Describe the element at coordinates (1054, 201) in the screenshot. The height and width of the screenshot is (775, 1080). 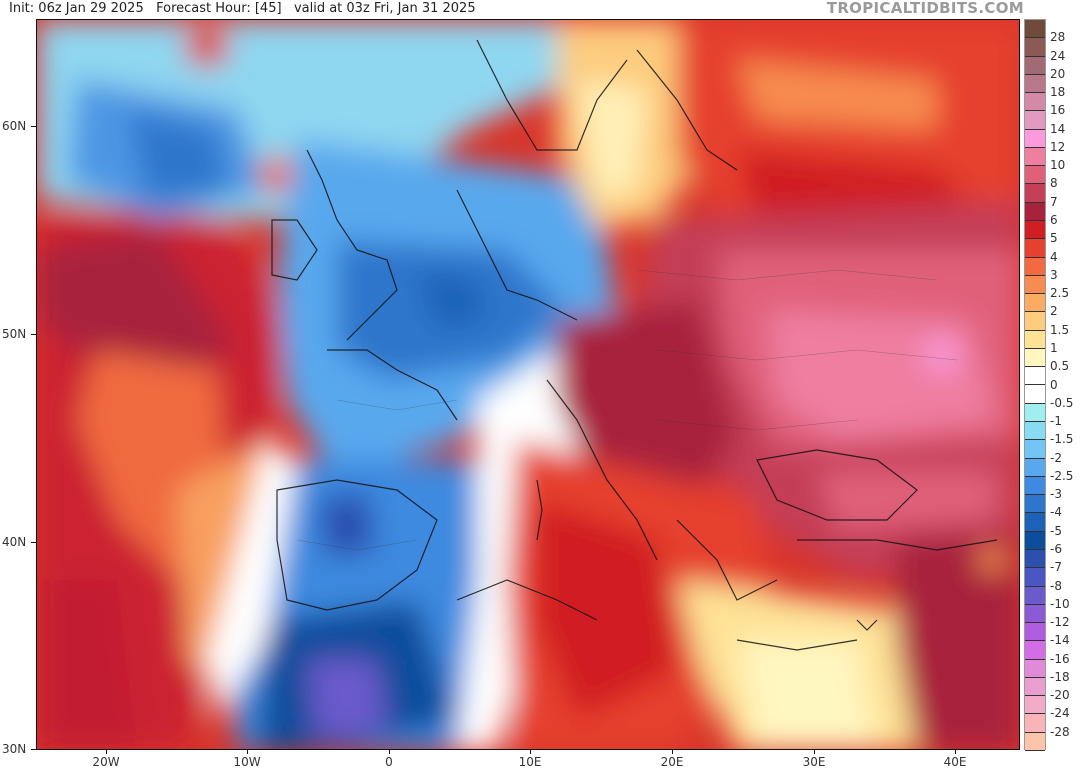
I see `legend-label: 7` at that location.